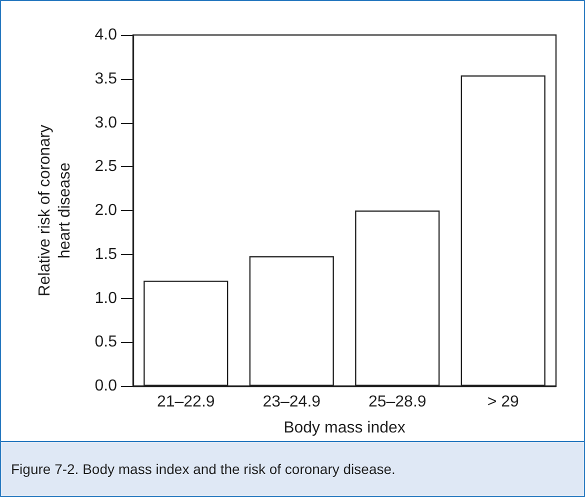  I want to click on x-axis-title: Body mass index, so click(345, 428).